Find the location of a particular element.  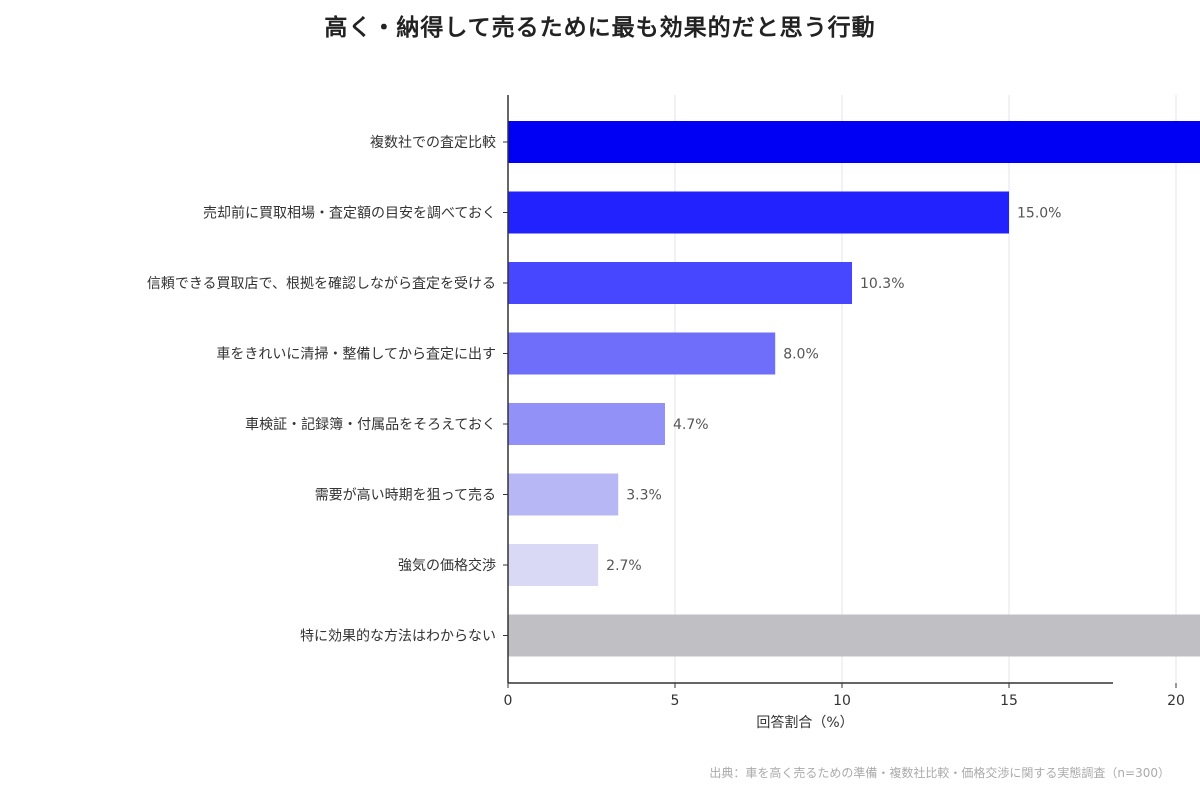

value-label: 15.0% is located at coordinates (1039, 214).